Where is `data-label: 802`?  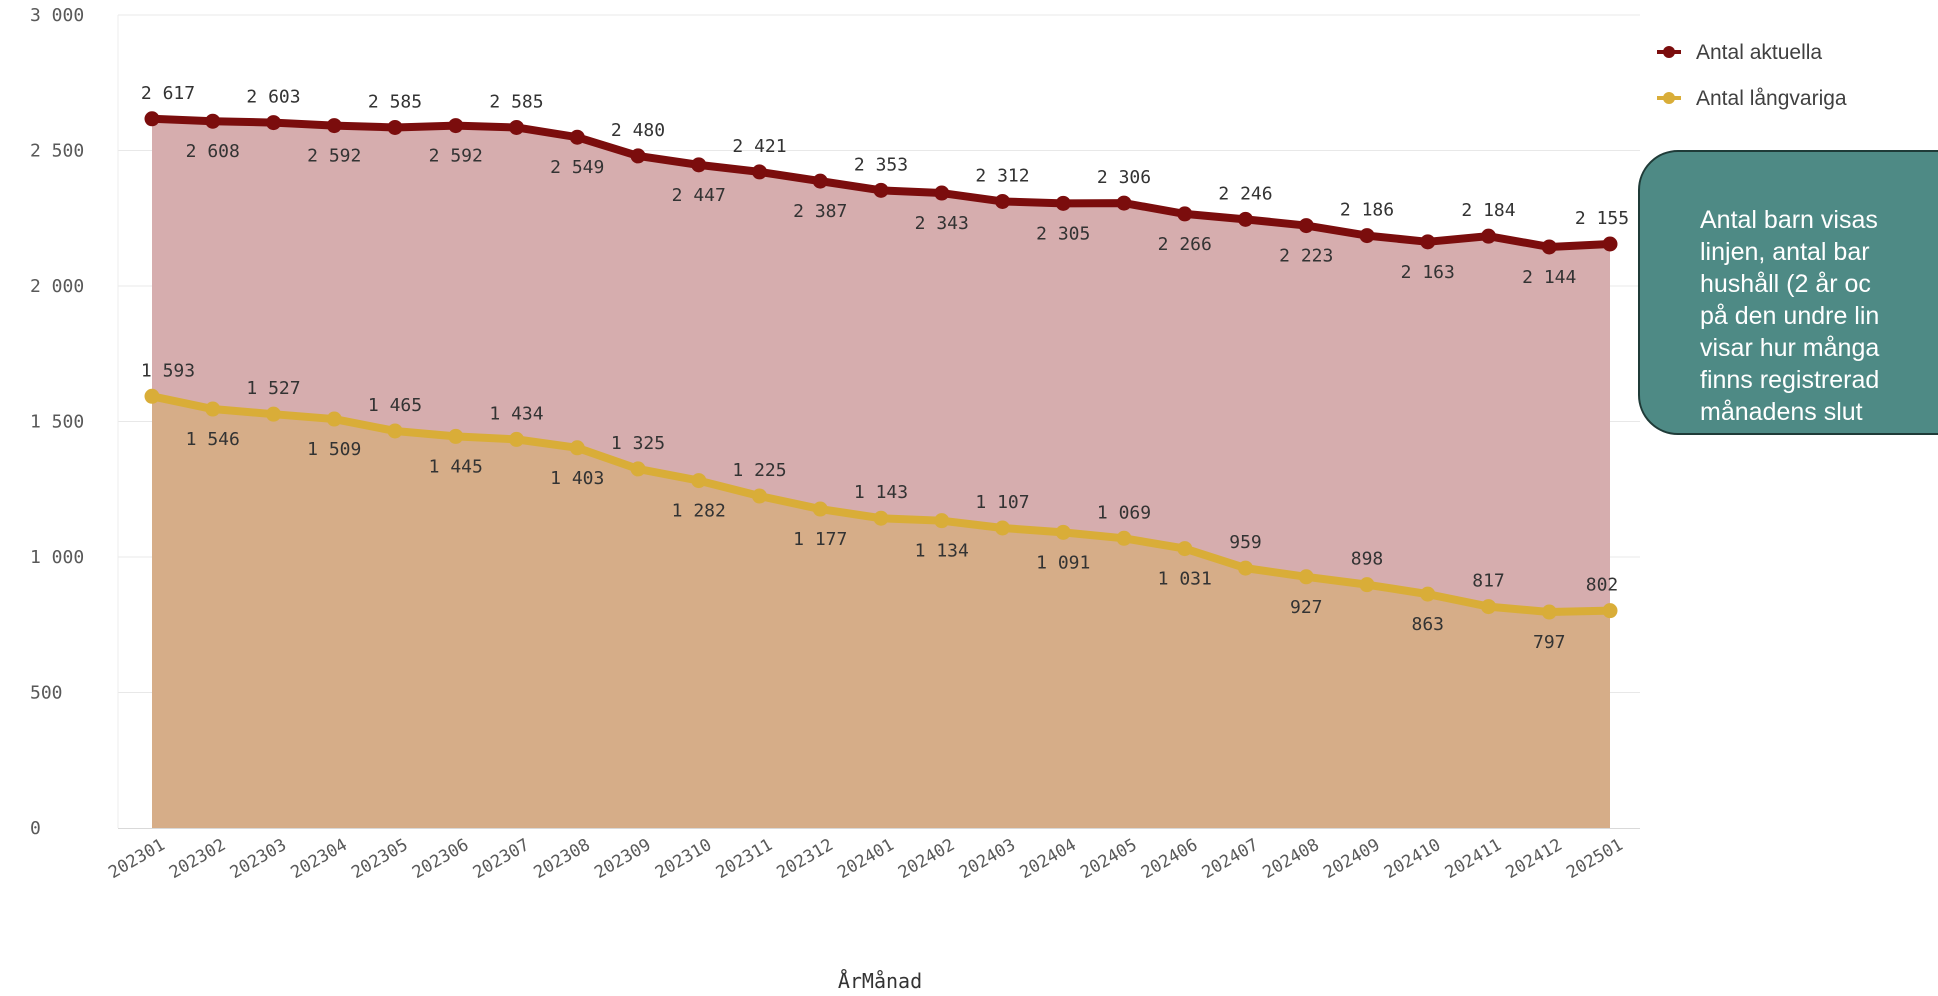
data-label: 802 is located at coordinates (1602, 585).